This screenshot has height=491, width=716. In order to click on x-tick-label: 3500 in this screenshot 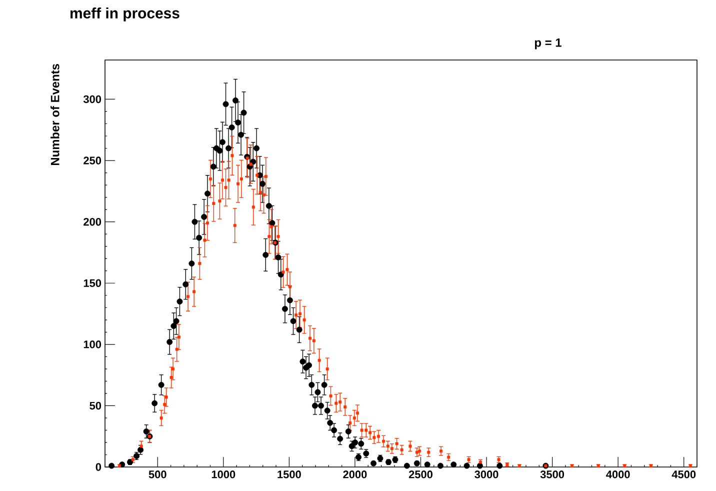, I will do `click(552, 474)`.